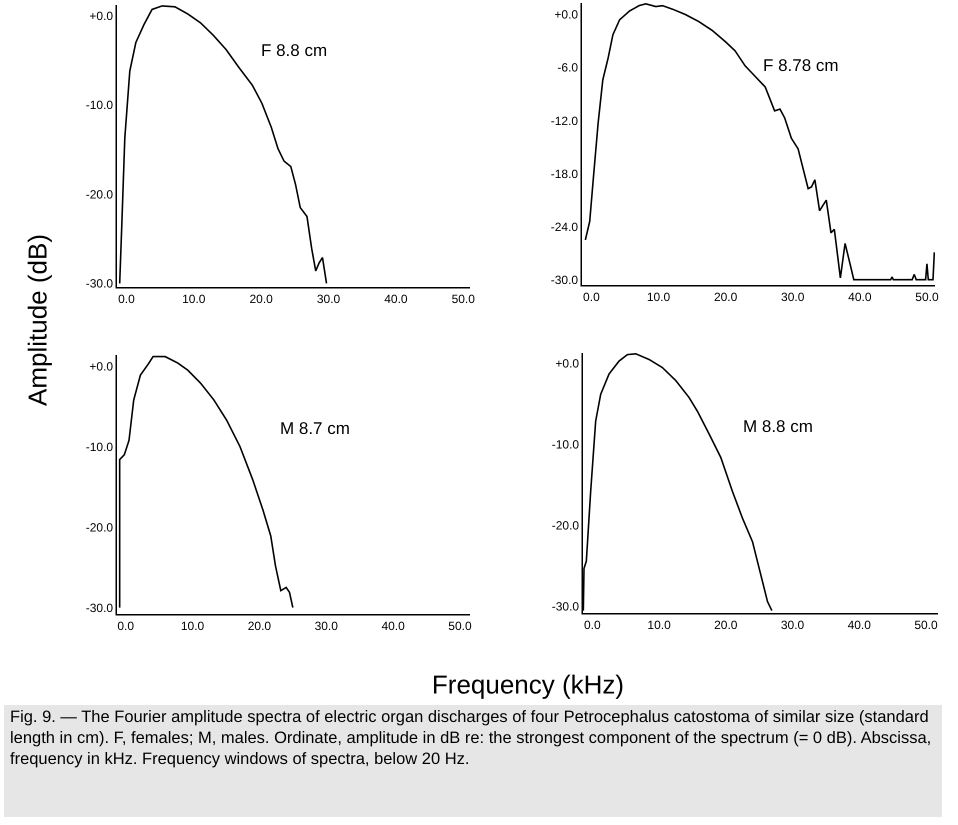  What do you see at coordinates (294, 50) in the screenshot?
I see `text: F 8.8 cm` at bounding box center [294, 50].